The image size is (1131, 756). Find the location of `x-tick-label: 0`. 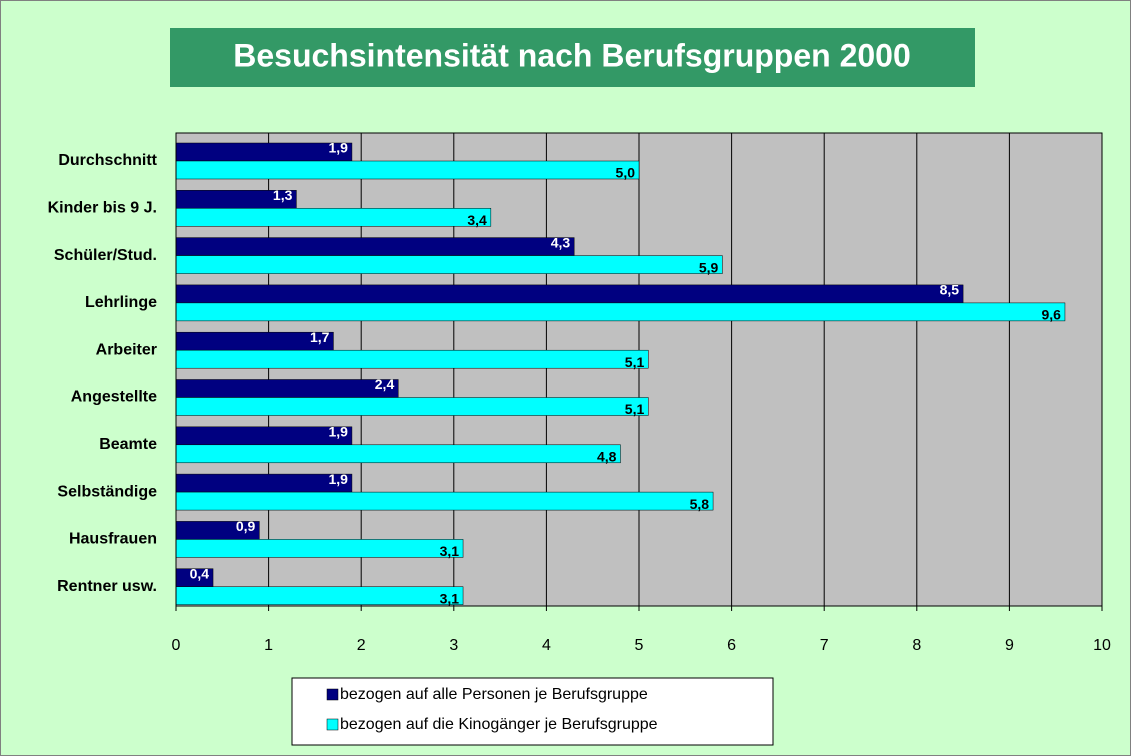

x-tick-label: 0 is located at coordinates (176, 645).